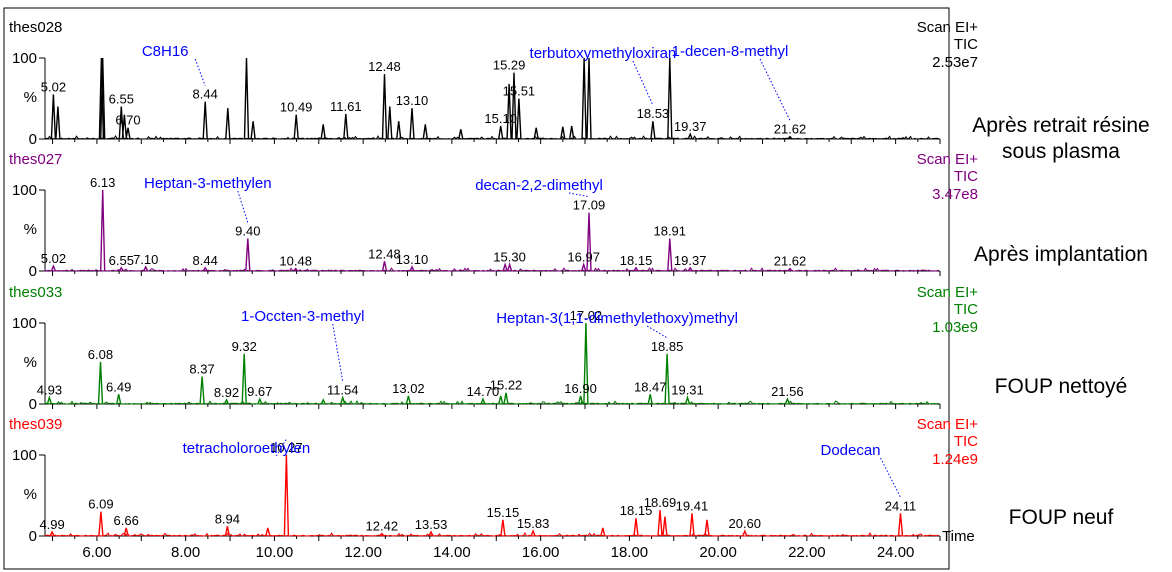 The image size is (1172, 572). What do you see at coordinates (1061, 139) in the screenshot?
I see `sample-description: Après retrait résine sous plasma` at bounding box center [1061, 139].